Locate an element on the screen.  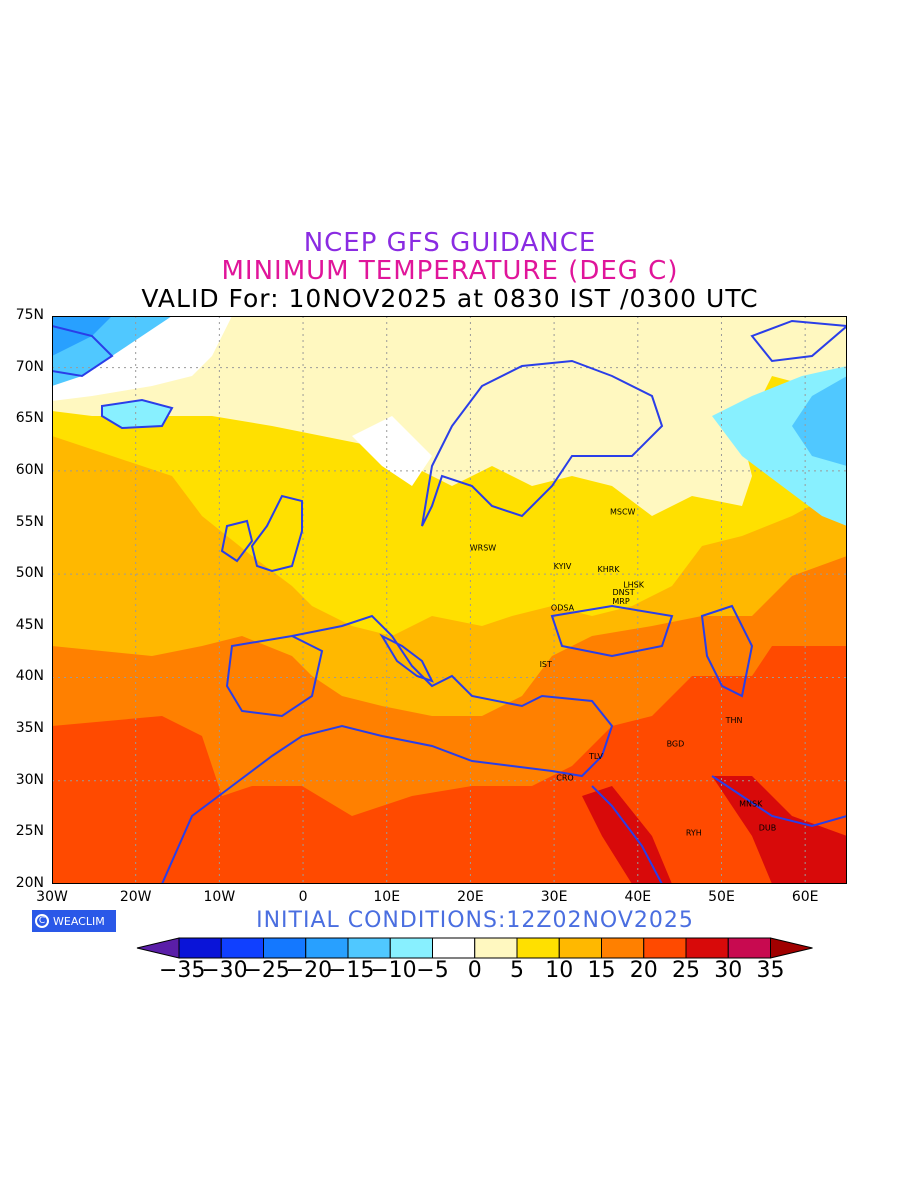
city-label: RYH is located at coordinates (694, 832).